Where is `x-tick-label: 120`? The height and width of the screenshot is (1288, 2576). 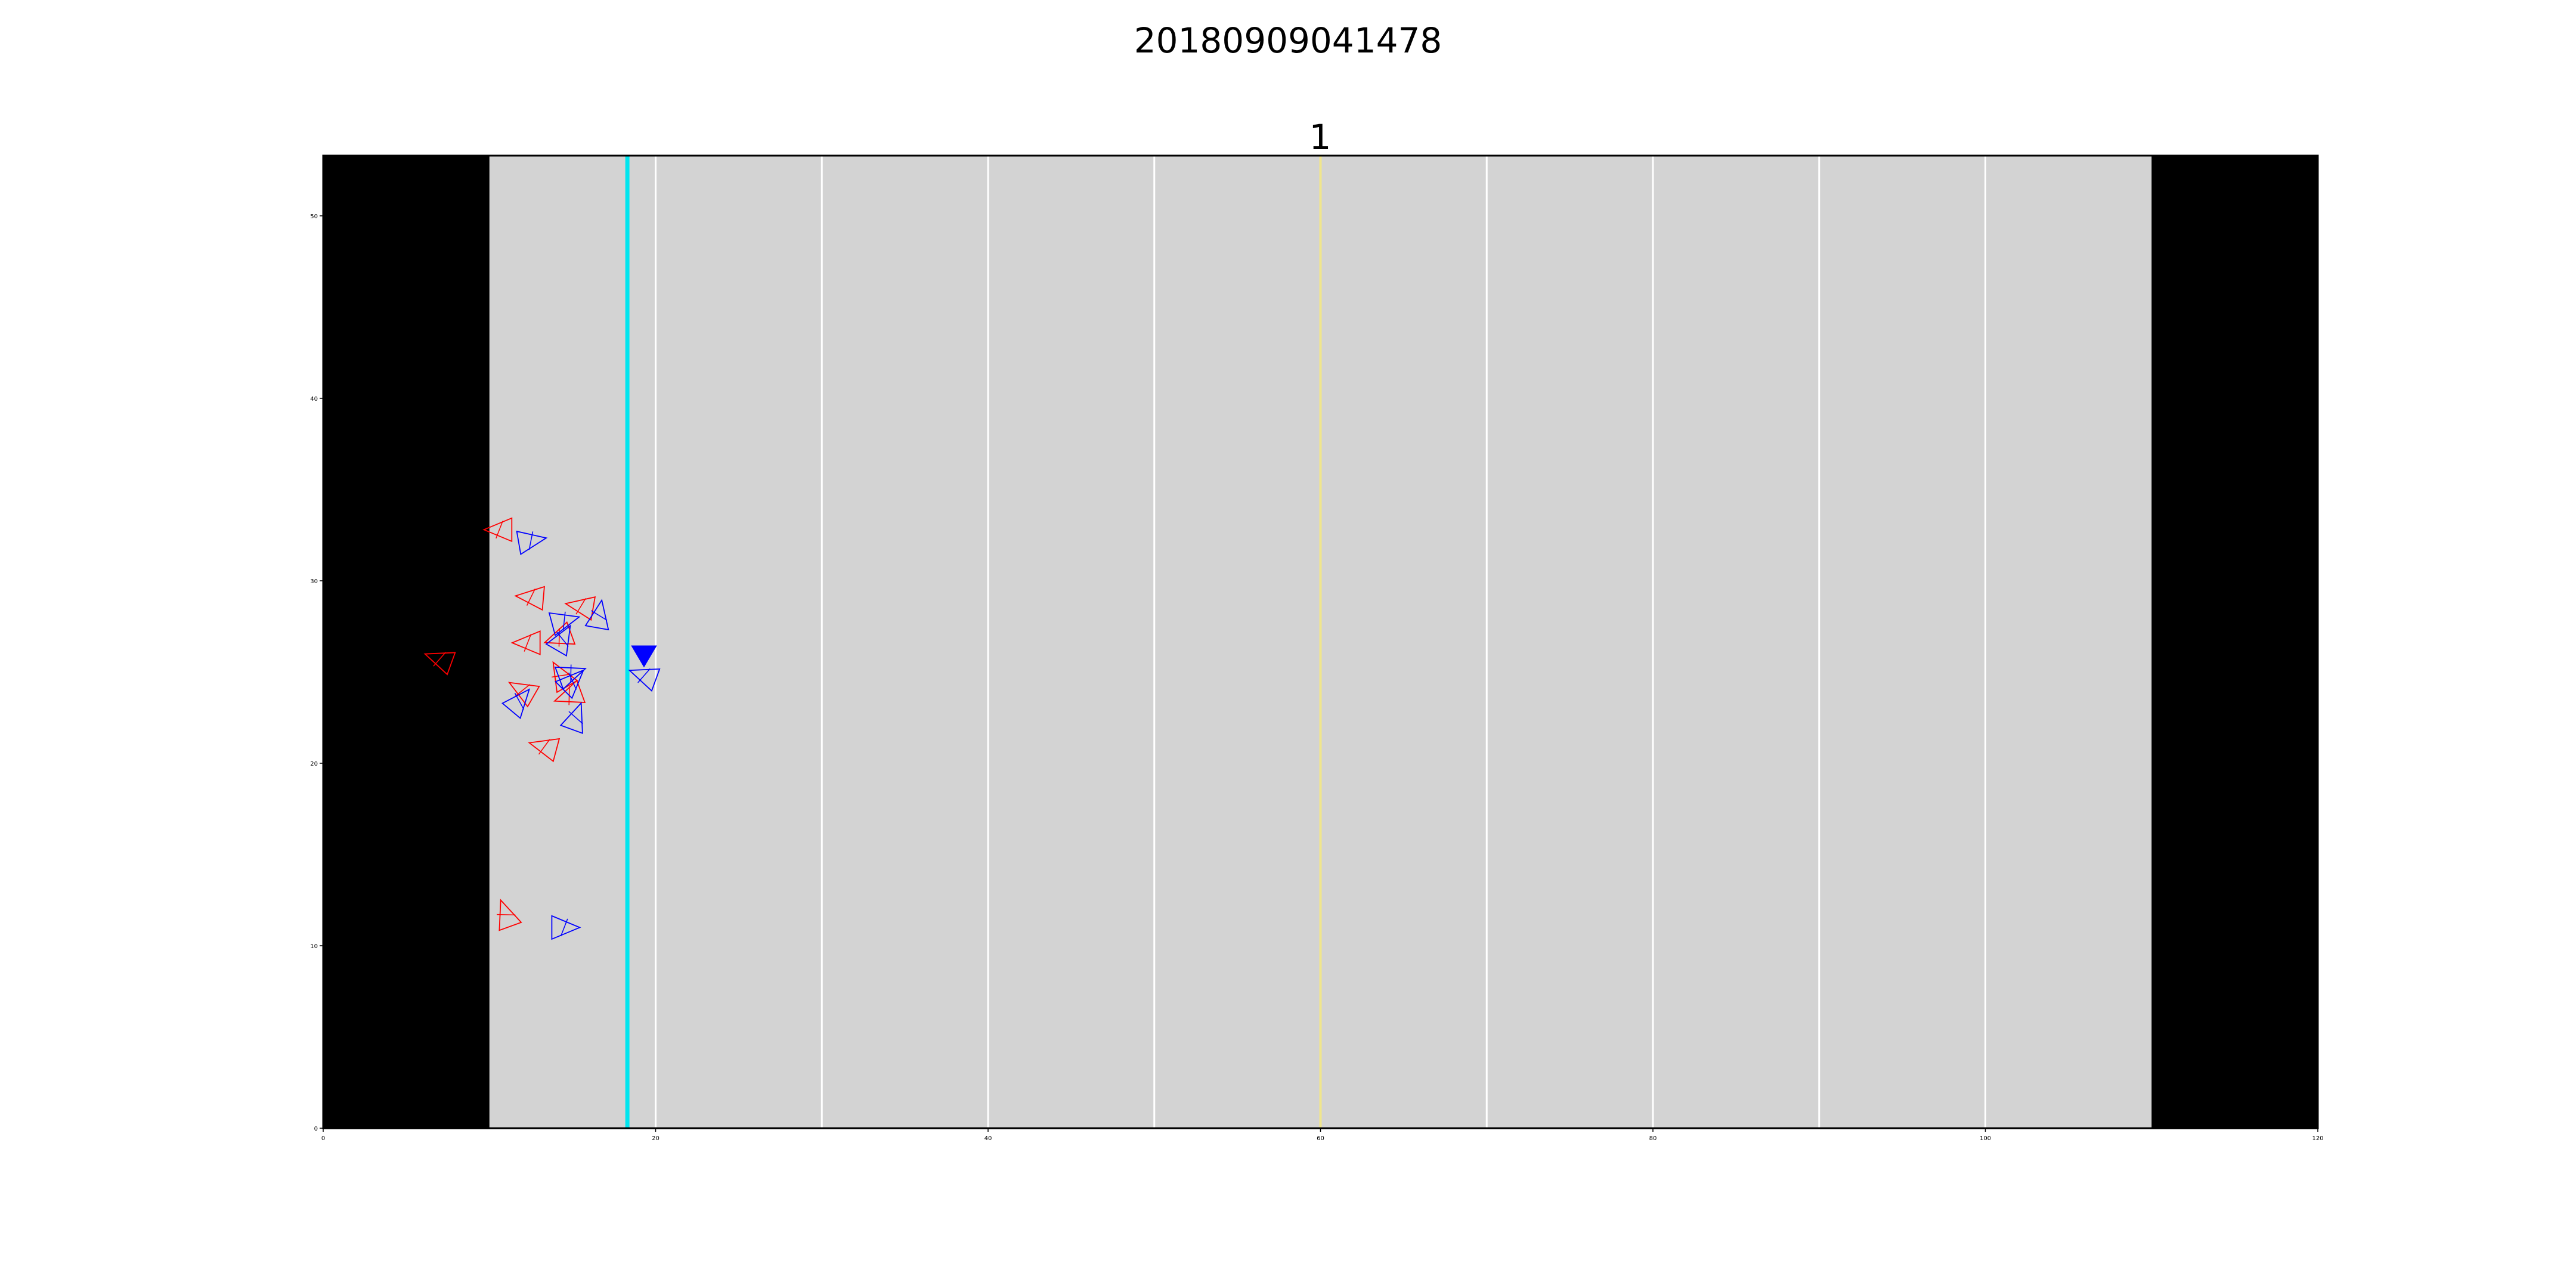
x-tick-label: 120 is located at coordinates (2317, 1139).